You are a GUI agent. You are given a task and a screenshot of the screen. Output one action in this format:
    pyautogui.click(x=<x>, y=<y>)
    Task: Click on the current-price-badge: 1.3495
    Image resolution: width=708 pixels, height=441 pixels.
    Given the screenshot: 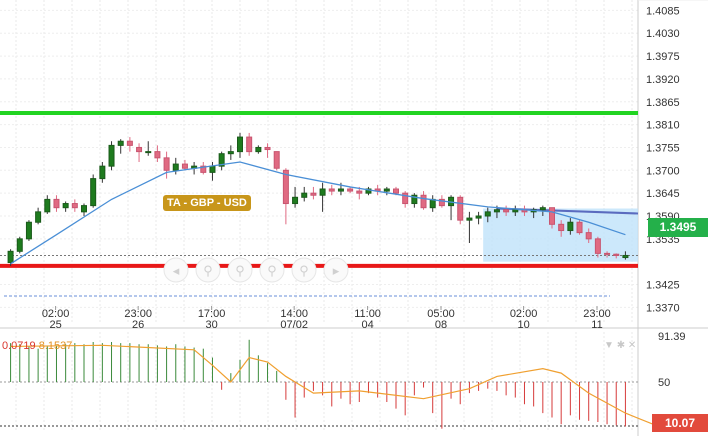 What is the action you would take?
    pyautogui.click(x=678, y=227)
    